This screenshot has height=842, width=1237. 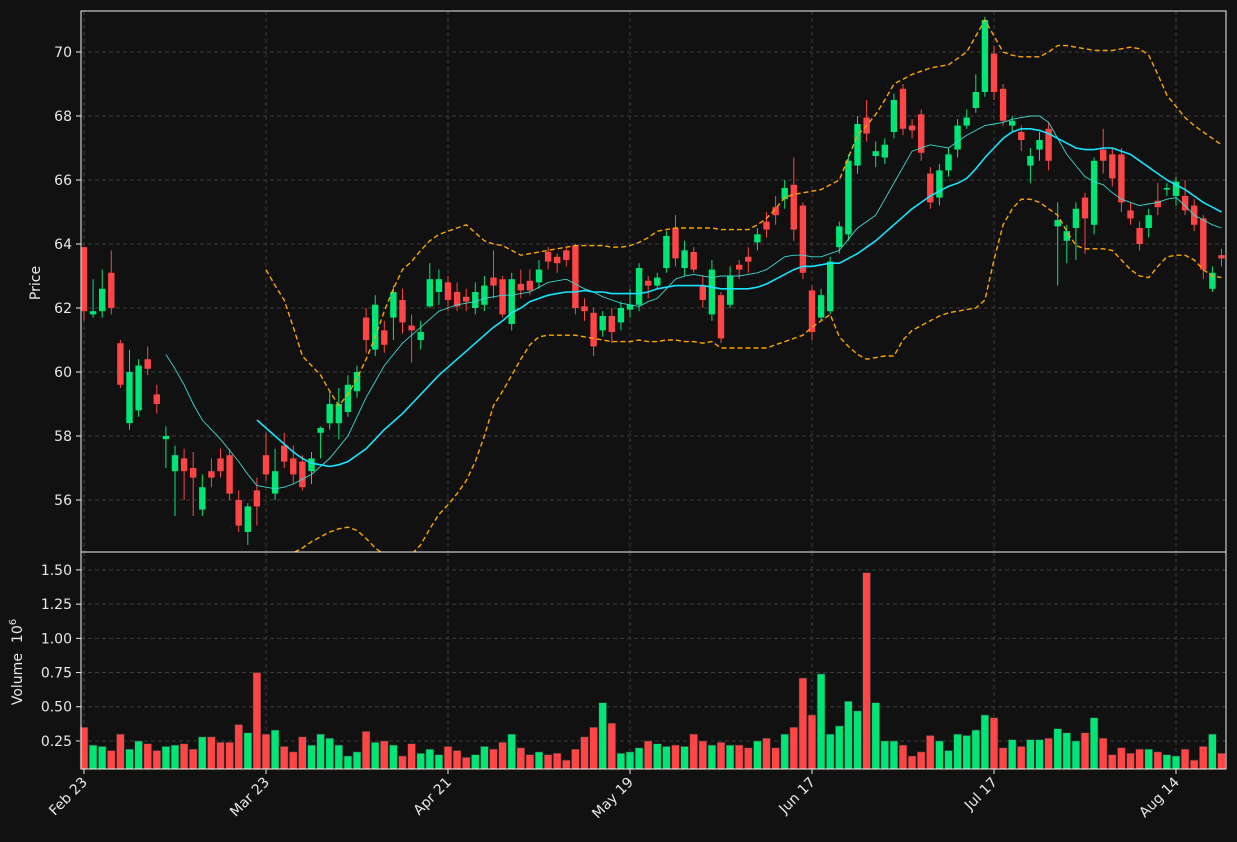 I want to click on y-tick-label: 70, so click(x=63, y=53).